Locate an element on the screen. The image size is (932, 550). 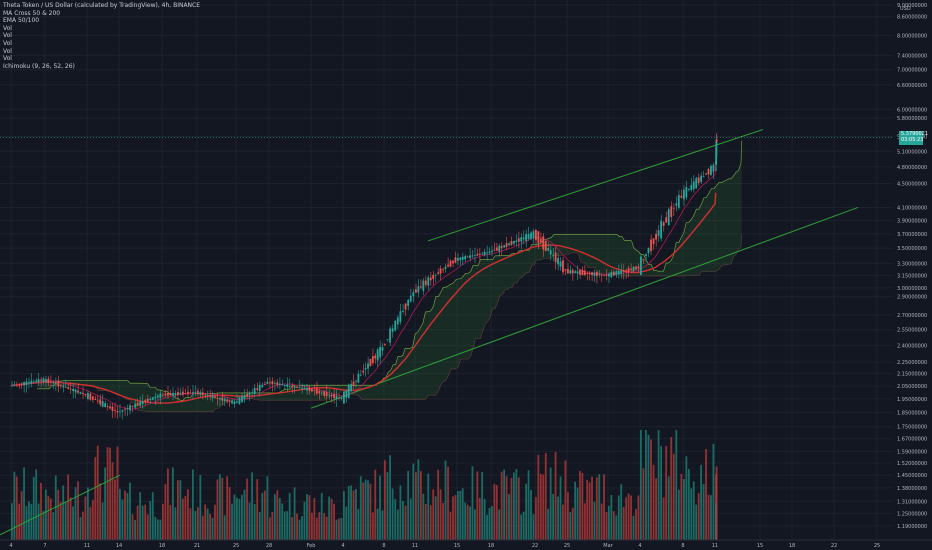
time-axis-background is located at coordinates (466, 545).